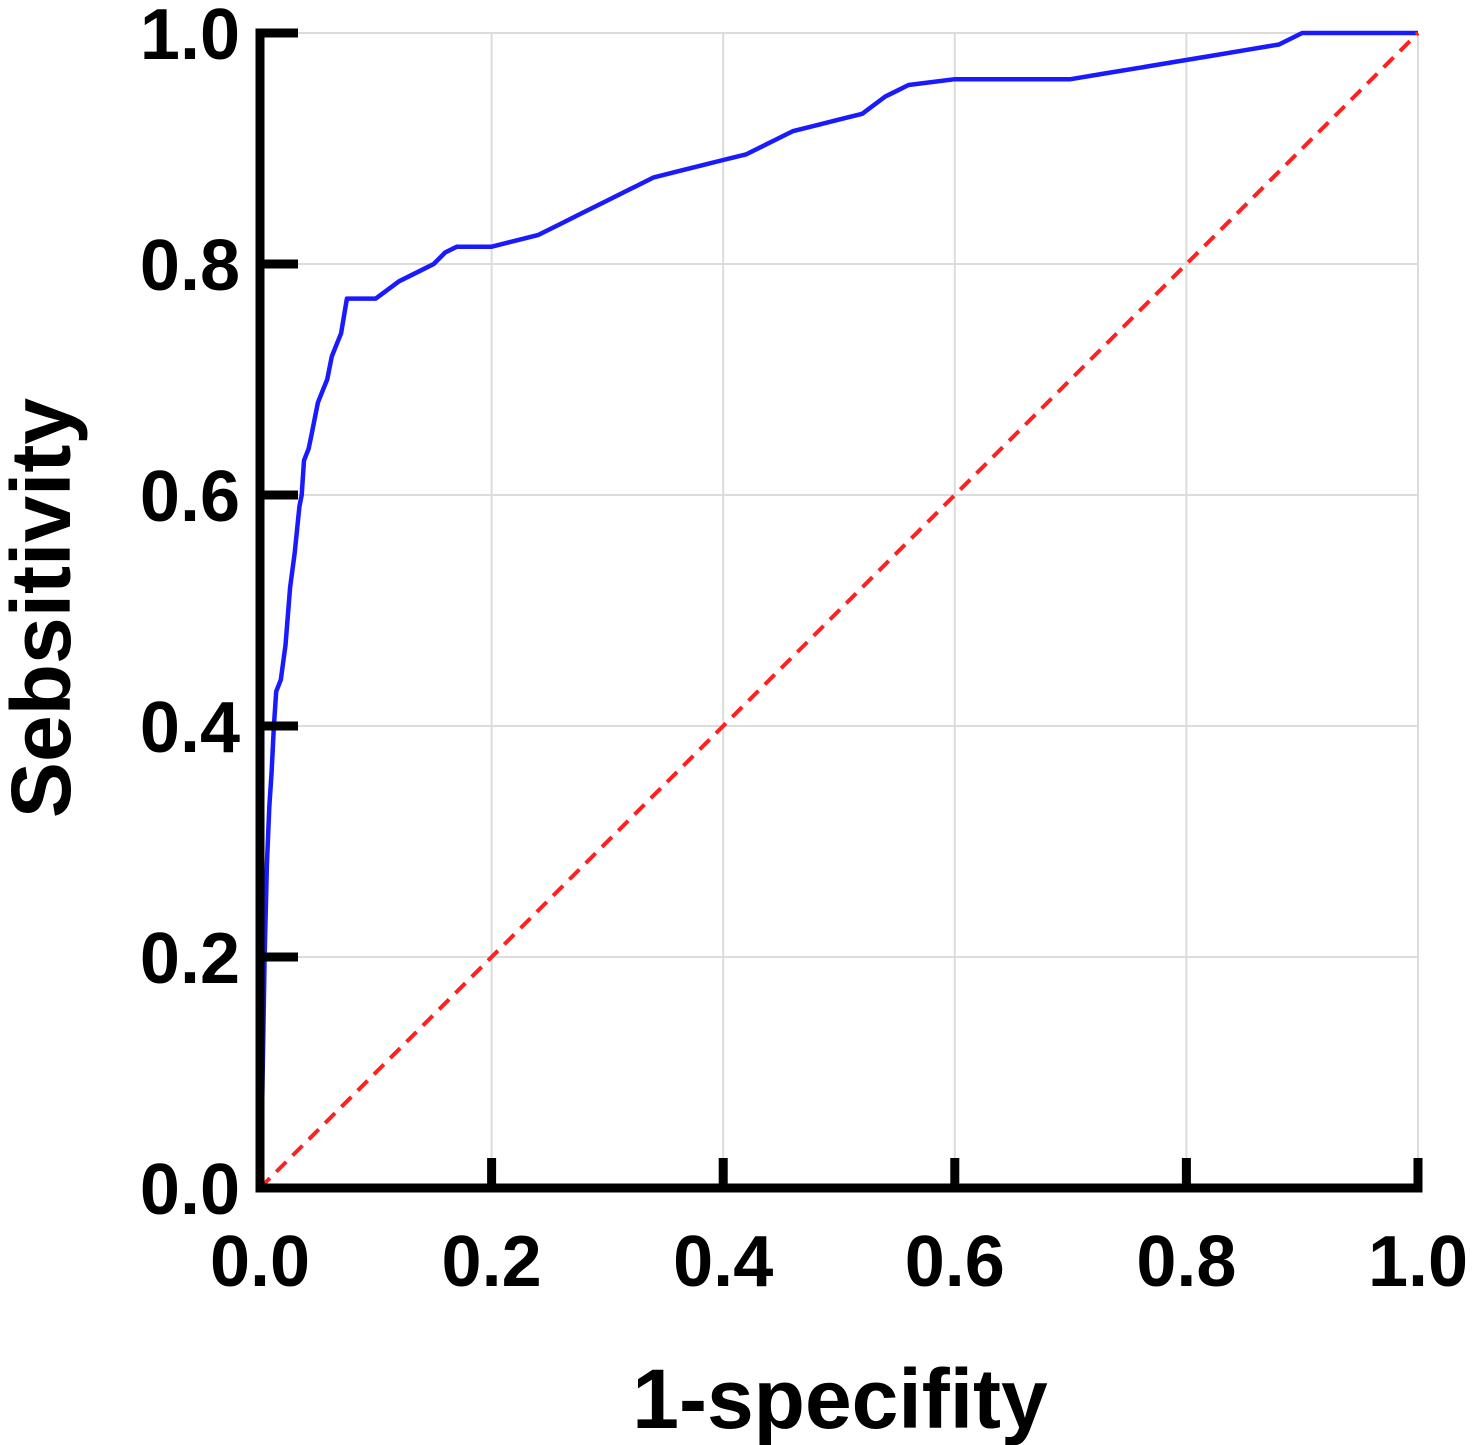  I want to click on x-tick-label-1: 0.2, so click(492, 1262).